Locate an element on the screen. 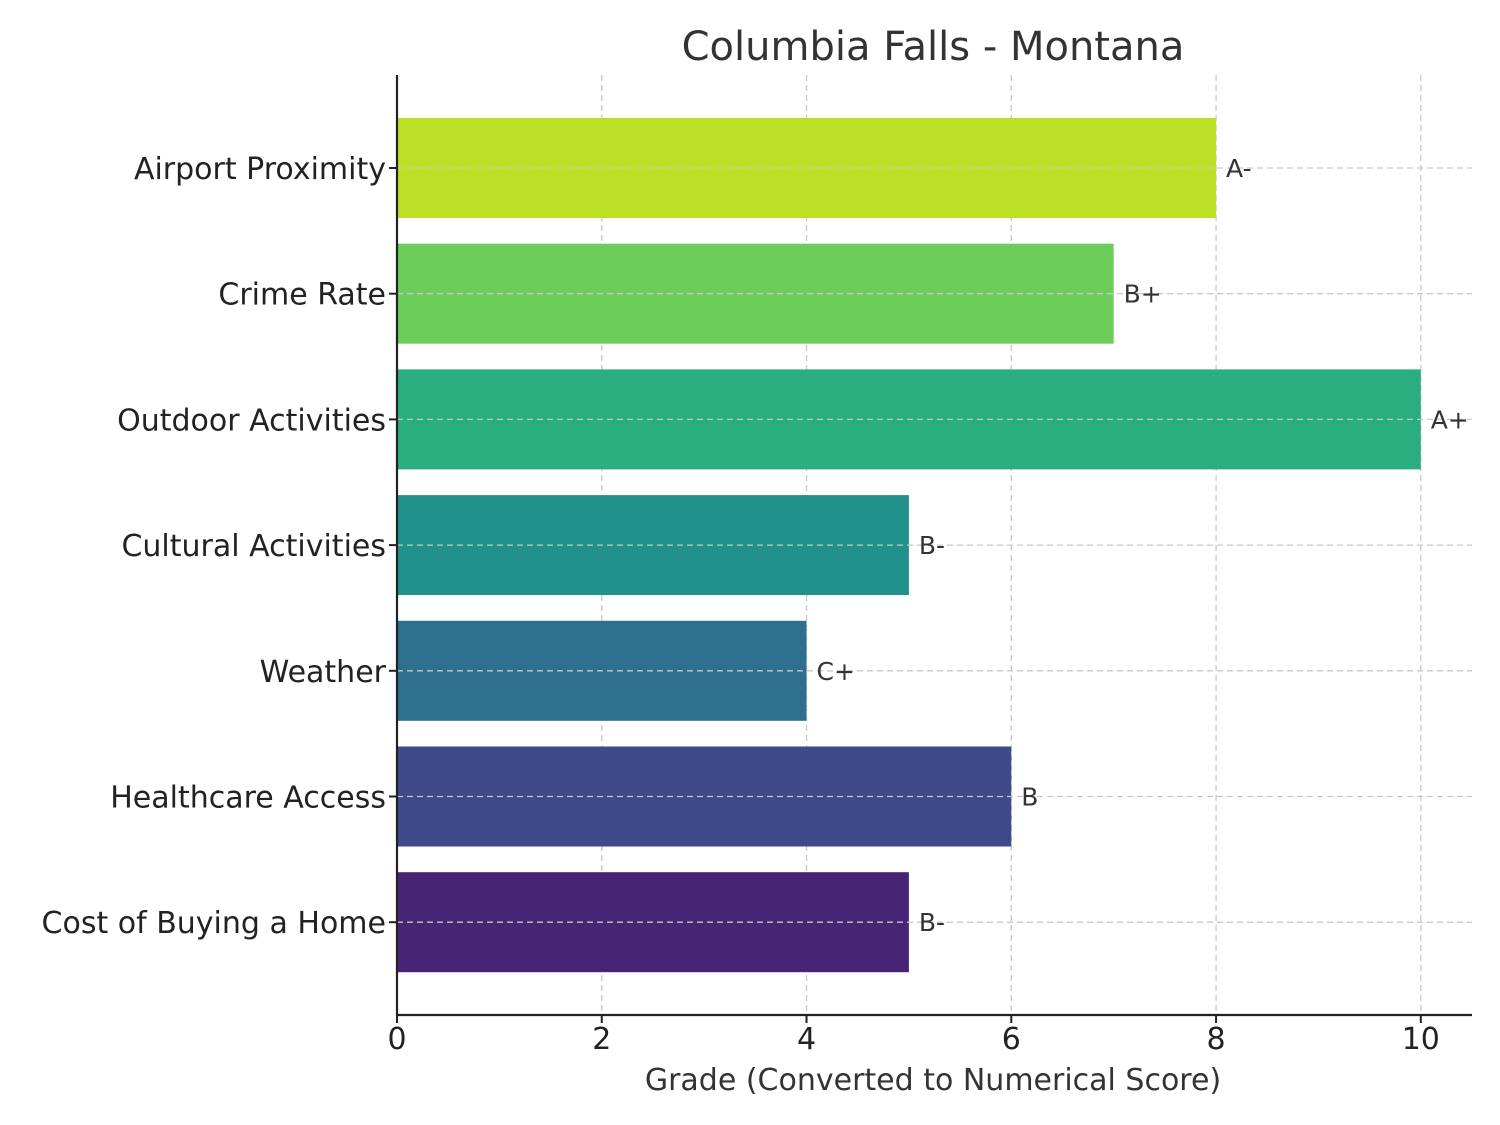 The height and width of the screenshot is (1125, 1500). data-label: C+ is located at coordinates (836, 671).